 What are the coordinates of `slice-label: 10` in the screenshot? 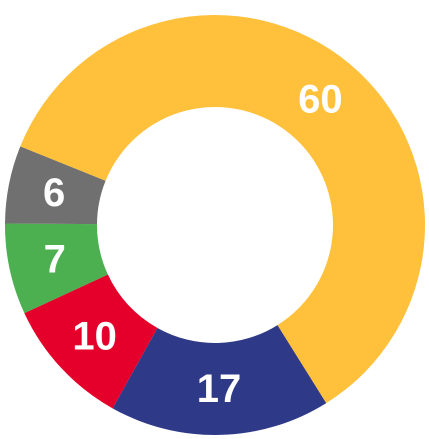 It's located at (94, 336).